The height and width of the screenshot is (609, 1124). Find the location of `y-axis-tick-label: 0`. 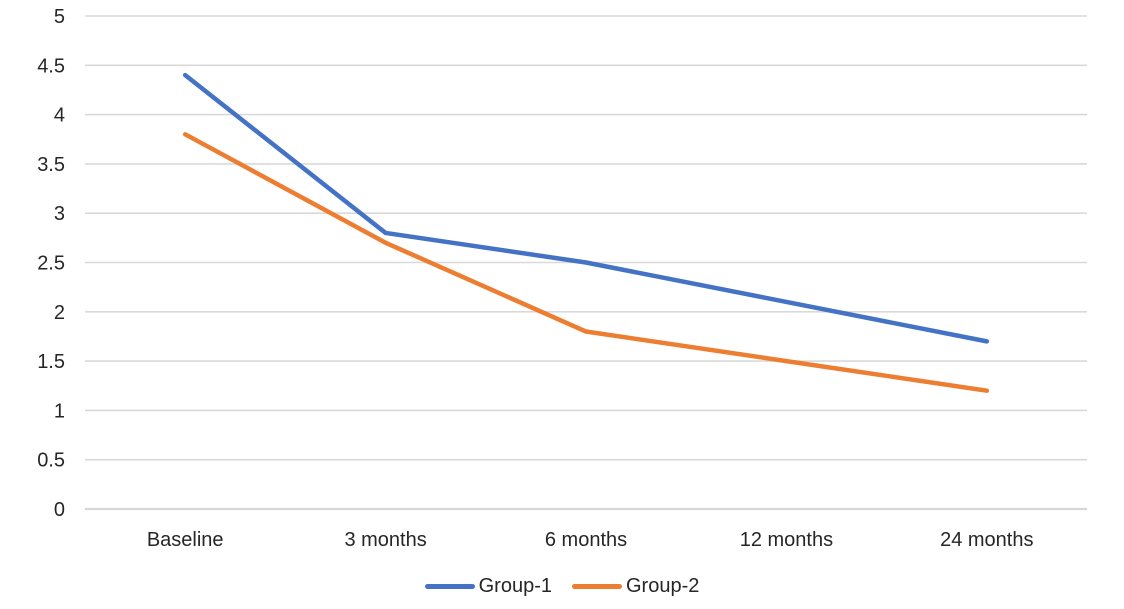

y-axis-tick-label: 0 is located at coordinates (59, 510).